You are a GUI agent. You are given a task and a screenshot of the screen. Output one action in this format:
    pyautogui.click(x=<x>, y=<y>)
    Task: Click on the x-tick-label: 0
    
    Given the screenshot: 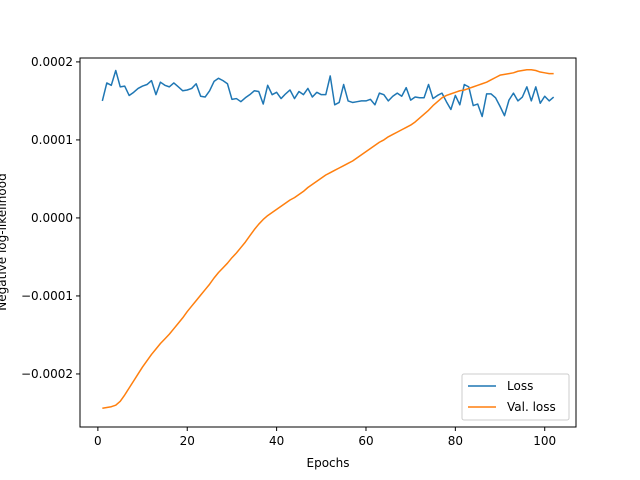 What is the action you would take?
    pyautogui.click(x=98, y=441)
    